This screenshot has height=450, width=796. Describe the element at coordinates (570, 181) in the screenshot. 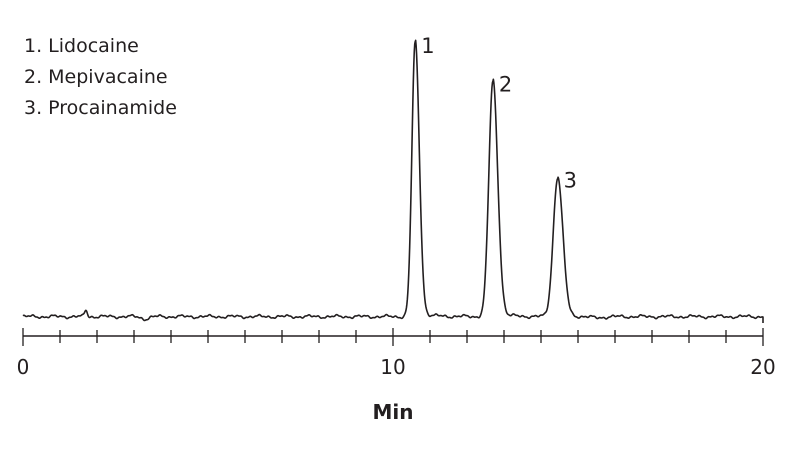

I see `peak-label-3: 3` at that location.